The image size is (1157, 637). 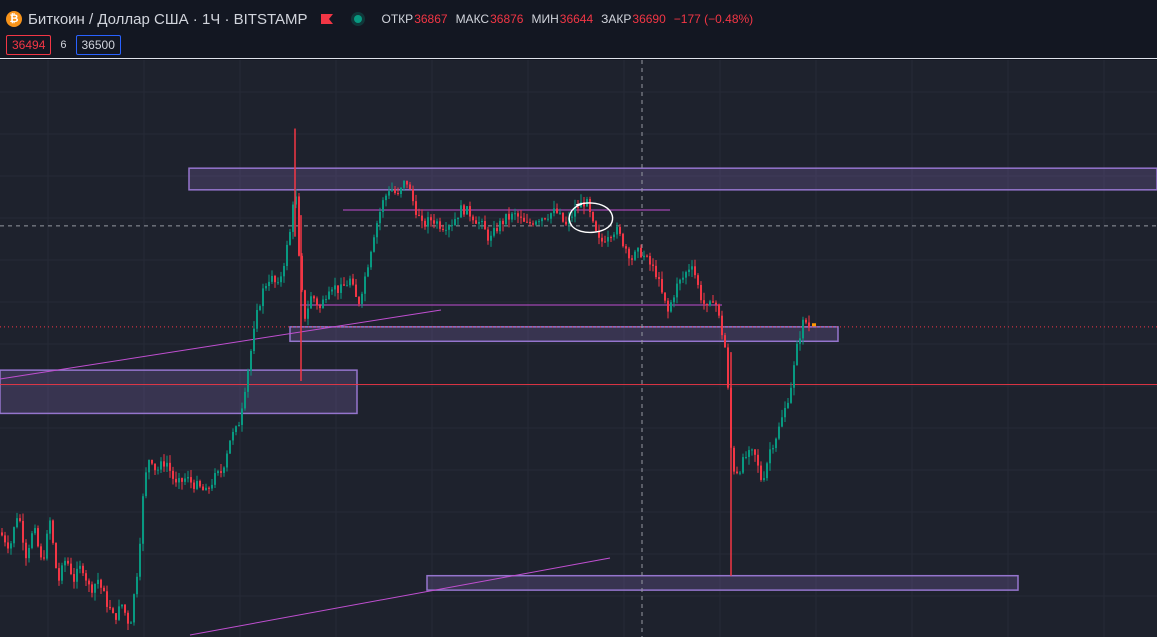 What do you see at coordinates (98, 45) in the screenshot?
I see `buy-price-button: 36500` at bounding box center [98, 45].